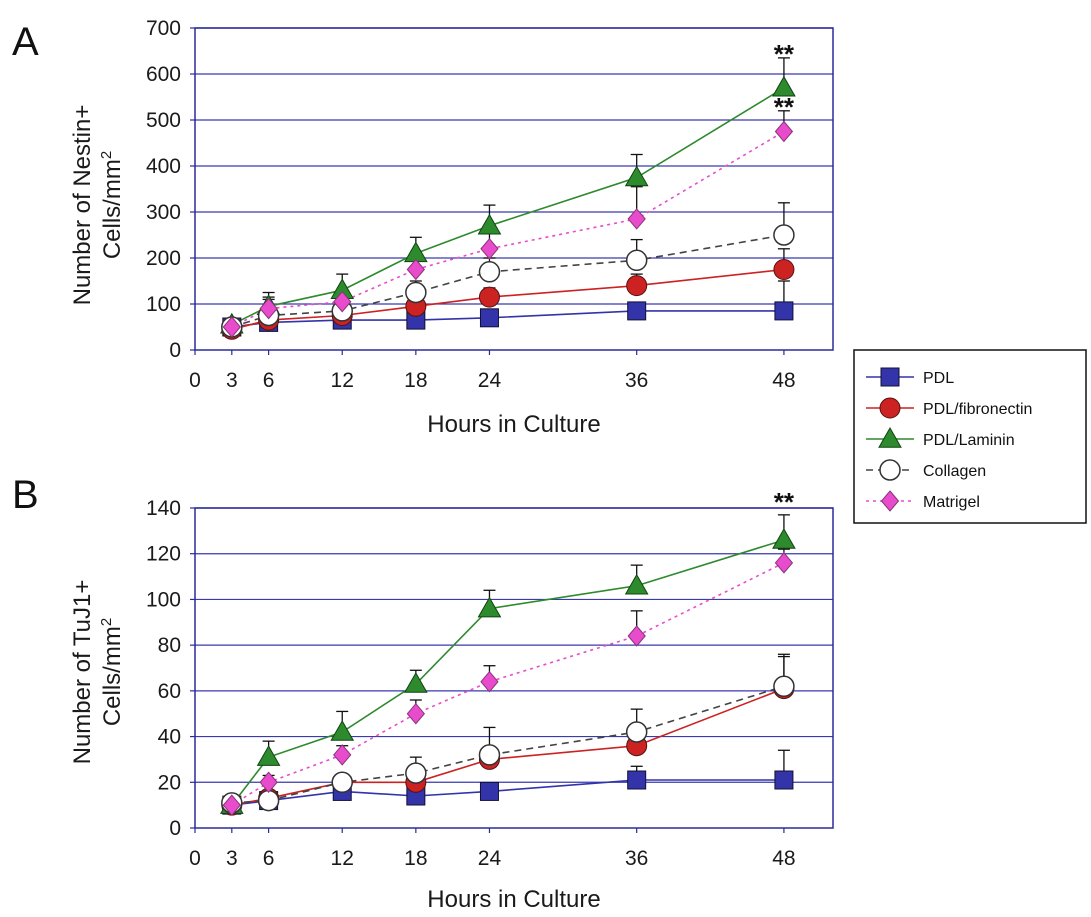  What do you see at coordinates (232, 858) in the screenshot?
I see `panel-b-xtick-label-1: 3` at bounding box center [232, 858].